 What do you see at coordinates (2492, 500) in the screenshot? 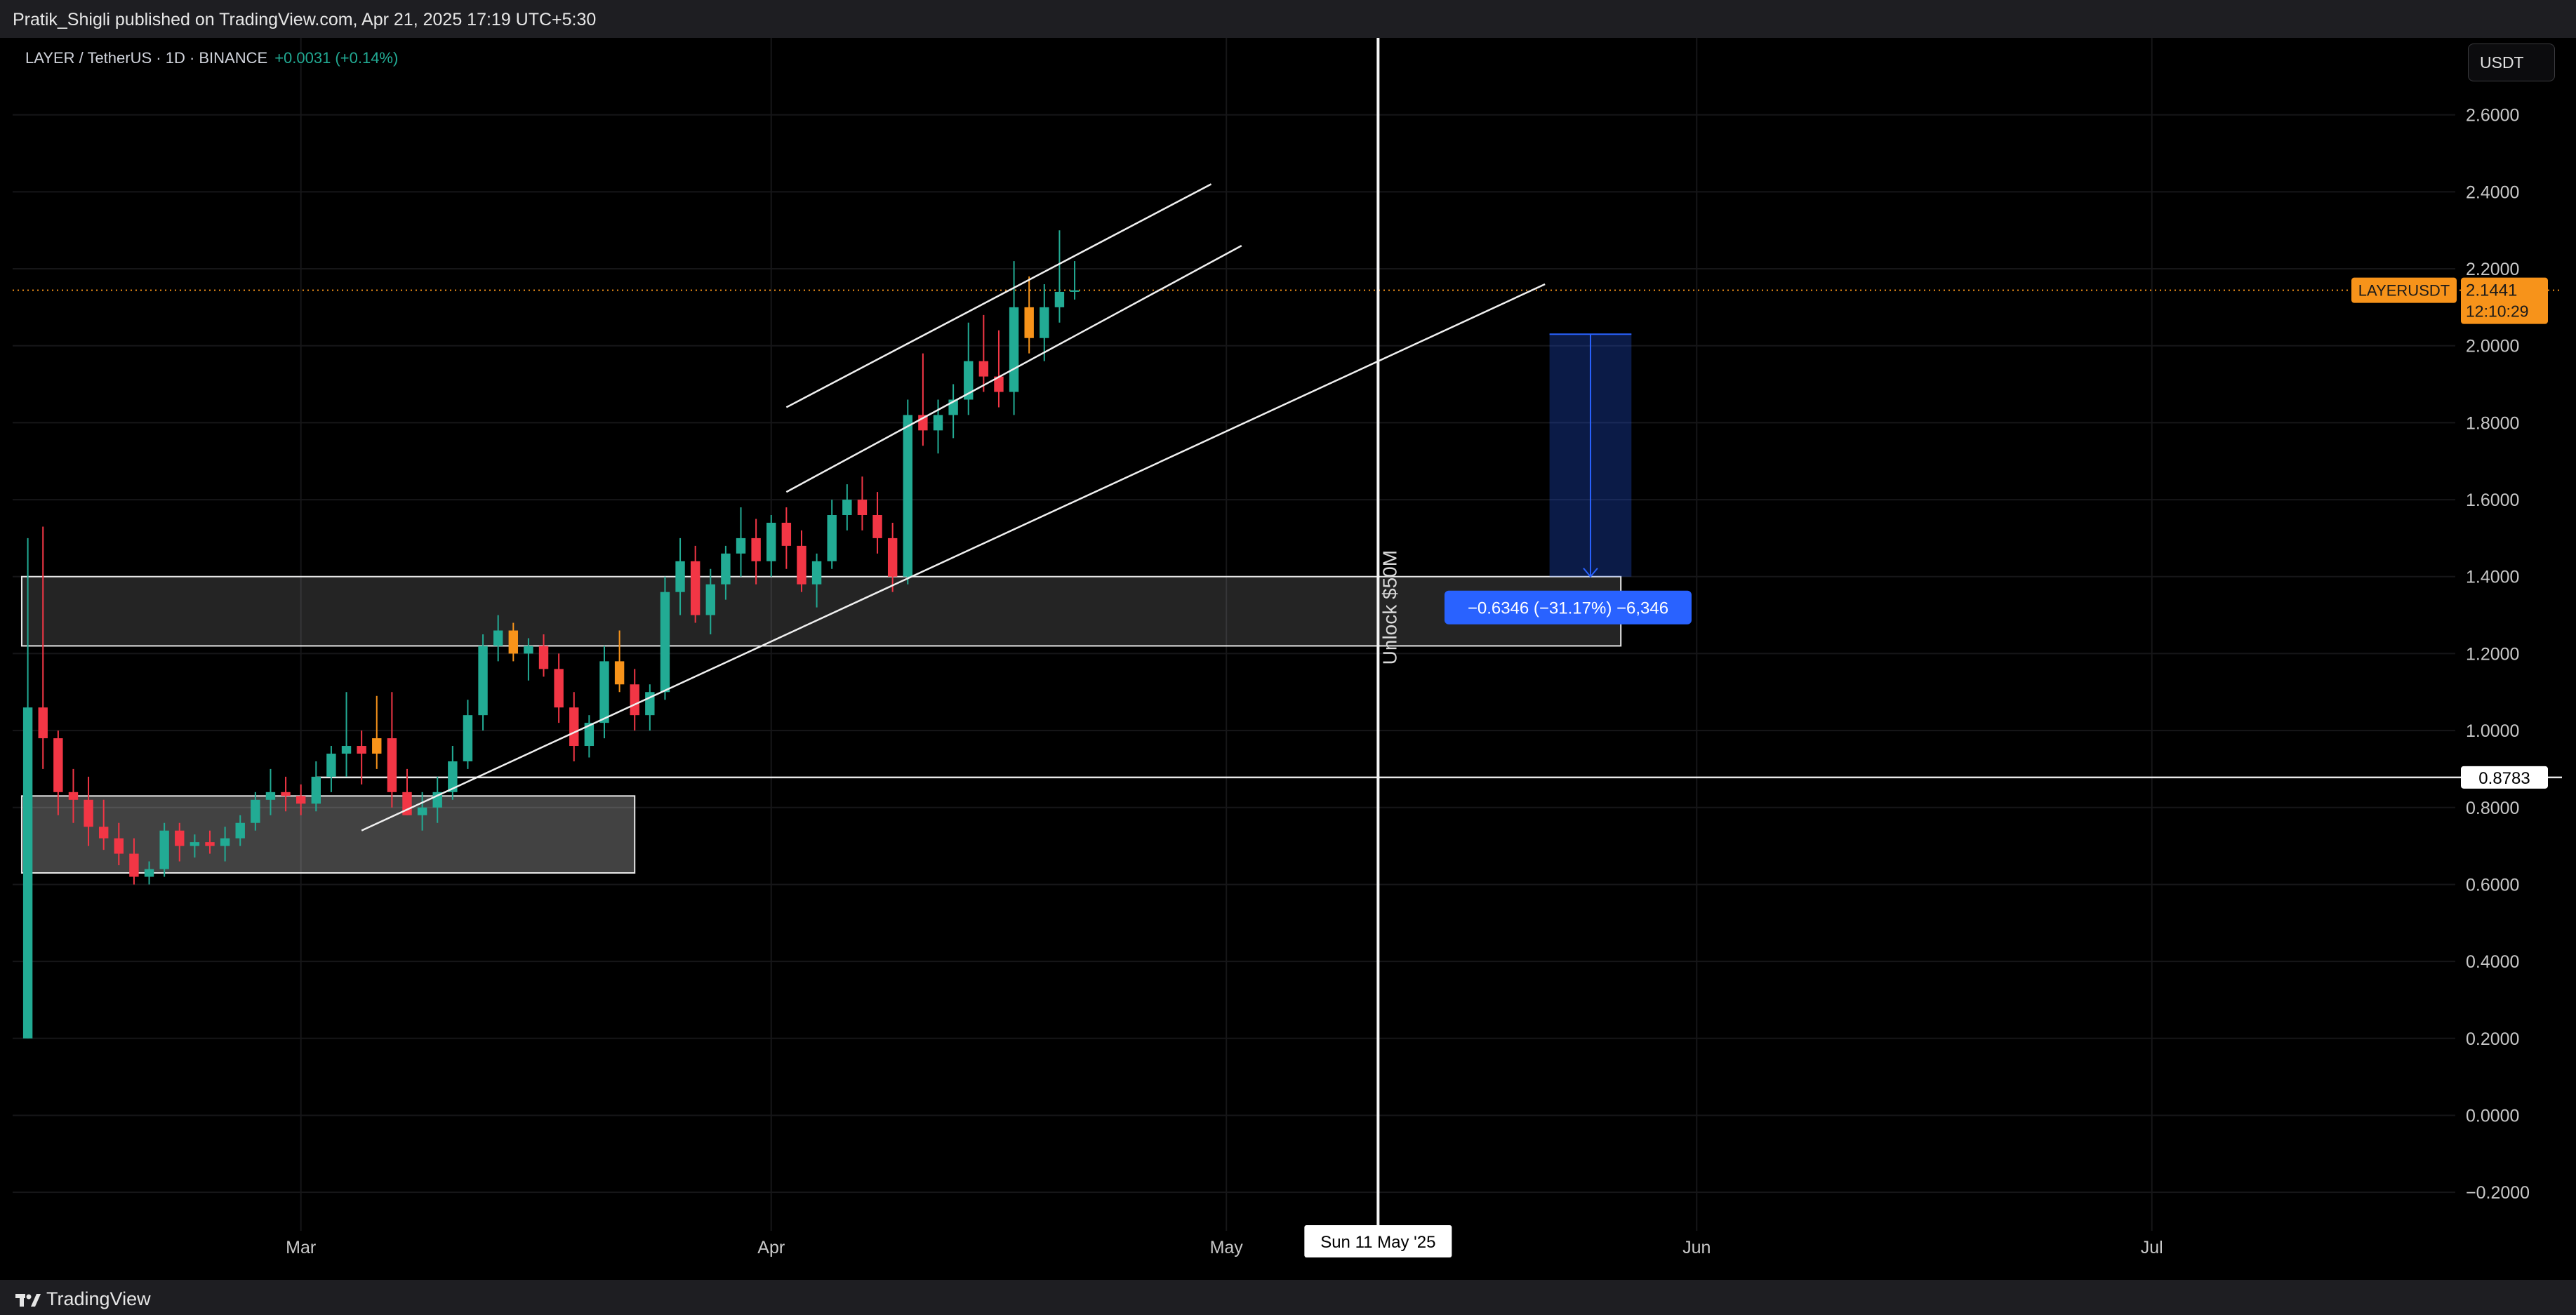
I see `y-tick-label: 1.6000` at bounding box center [2492, 500].